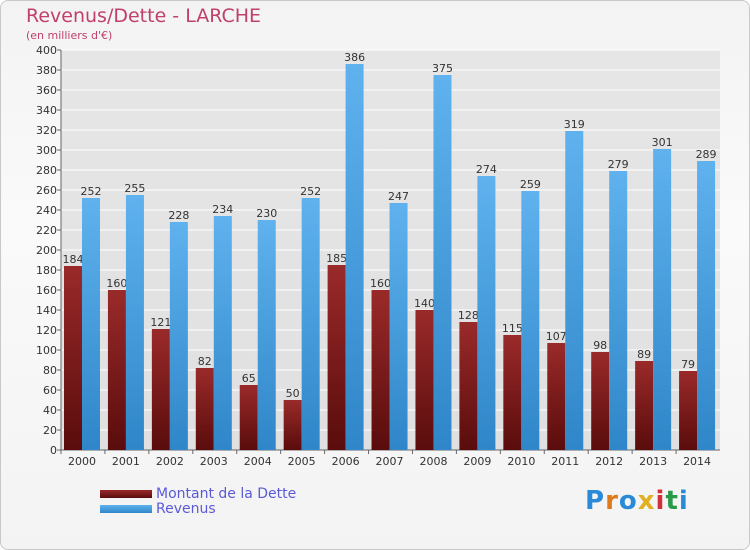 This screenshot has width=750, height=550. I want to click on y-tick-label: 40, so click(50, 410).